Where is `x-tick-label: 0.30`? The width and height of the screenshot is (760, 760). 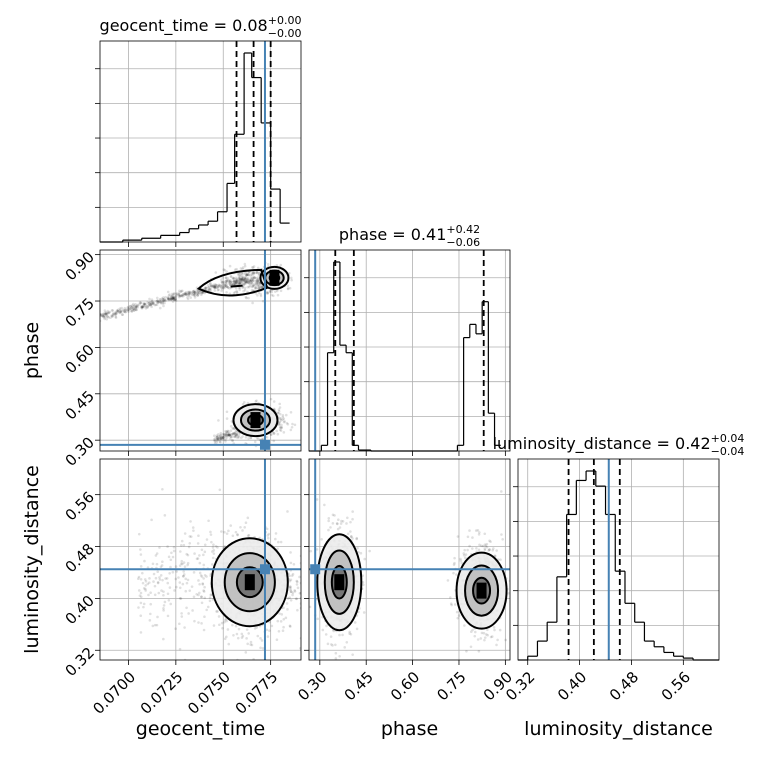 x-tick-label: 0.30 is located at coordinates (312, 686).